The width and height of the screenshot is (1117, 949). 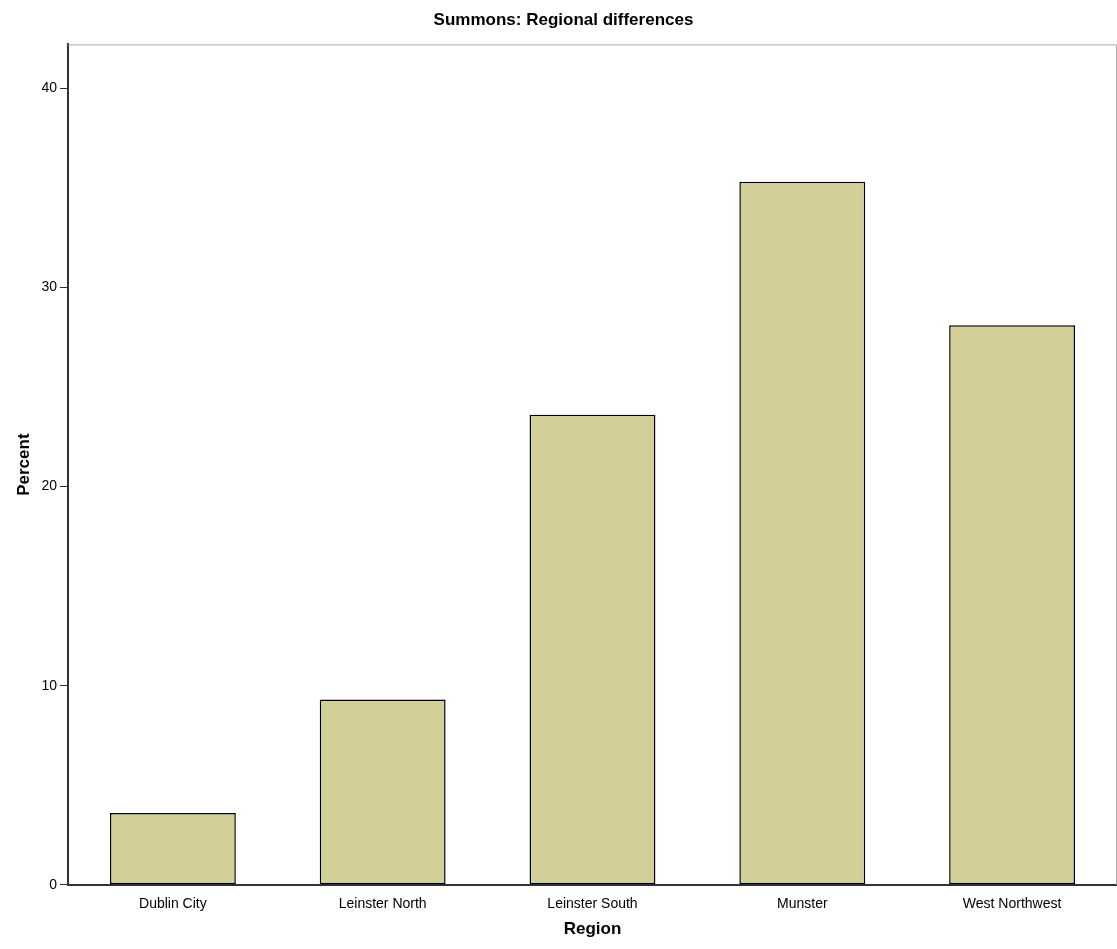 What do you see at coordinates (592, 929) in the screenshot?
I see `x-axis-title: Region` at bounding box center [592, 929].